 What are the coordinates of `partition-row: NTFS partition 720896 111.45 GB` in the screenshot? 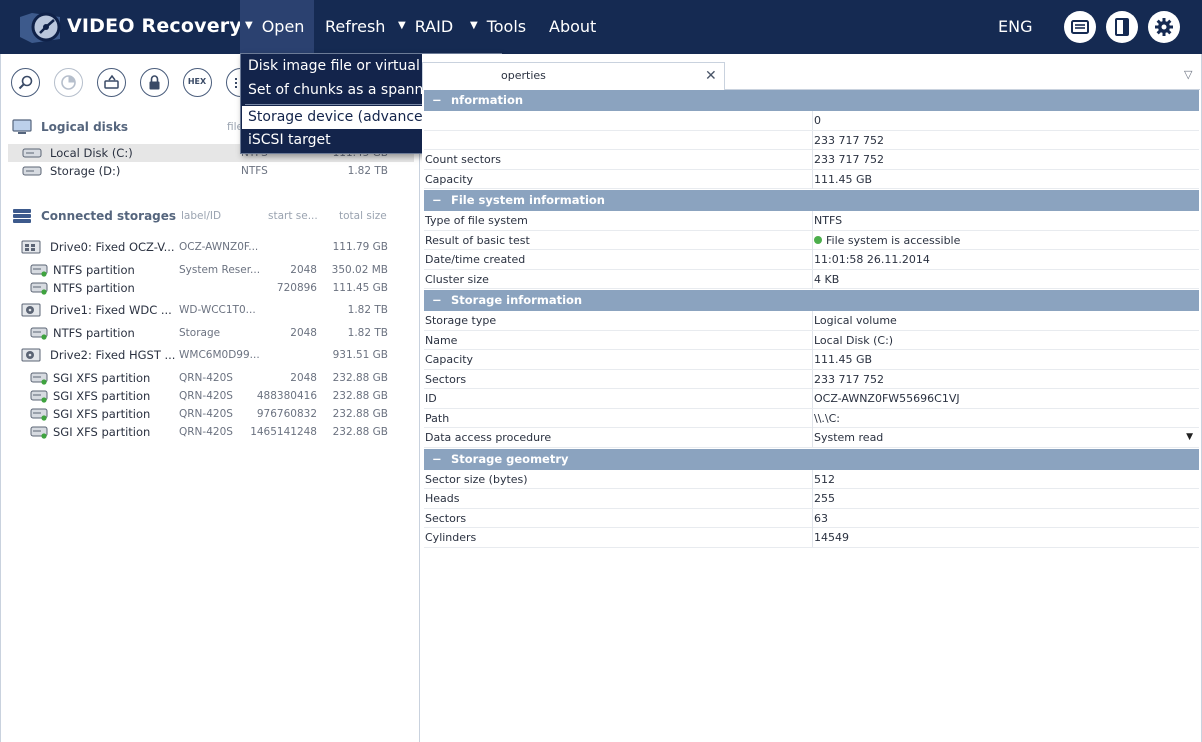 It's located at (211, 288).